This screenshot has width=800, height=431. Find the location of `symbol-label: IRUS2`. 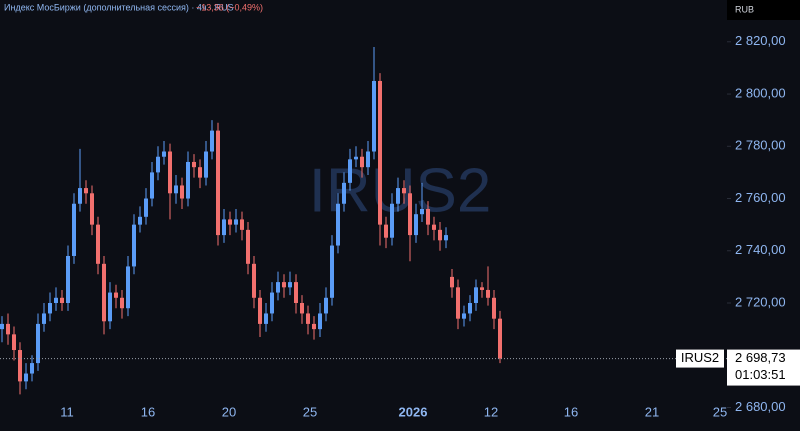

symbol-label: IRUS2 is located at coordinates (700, 357).